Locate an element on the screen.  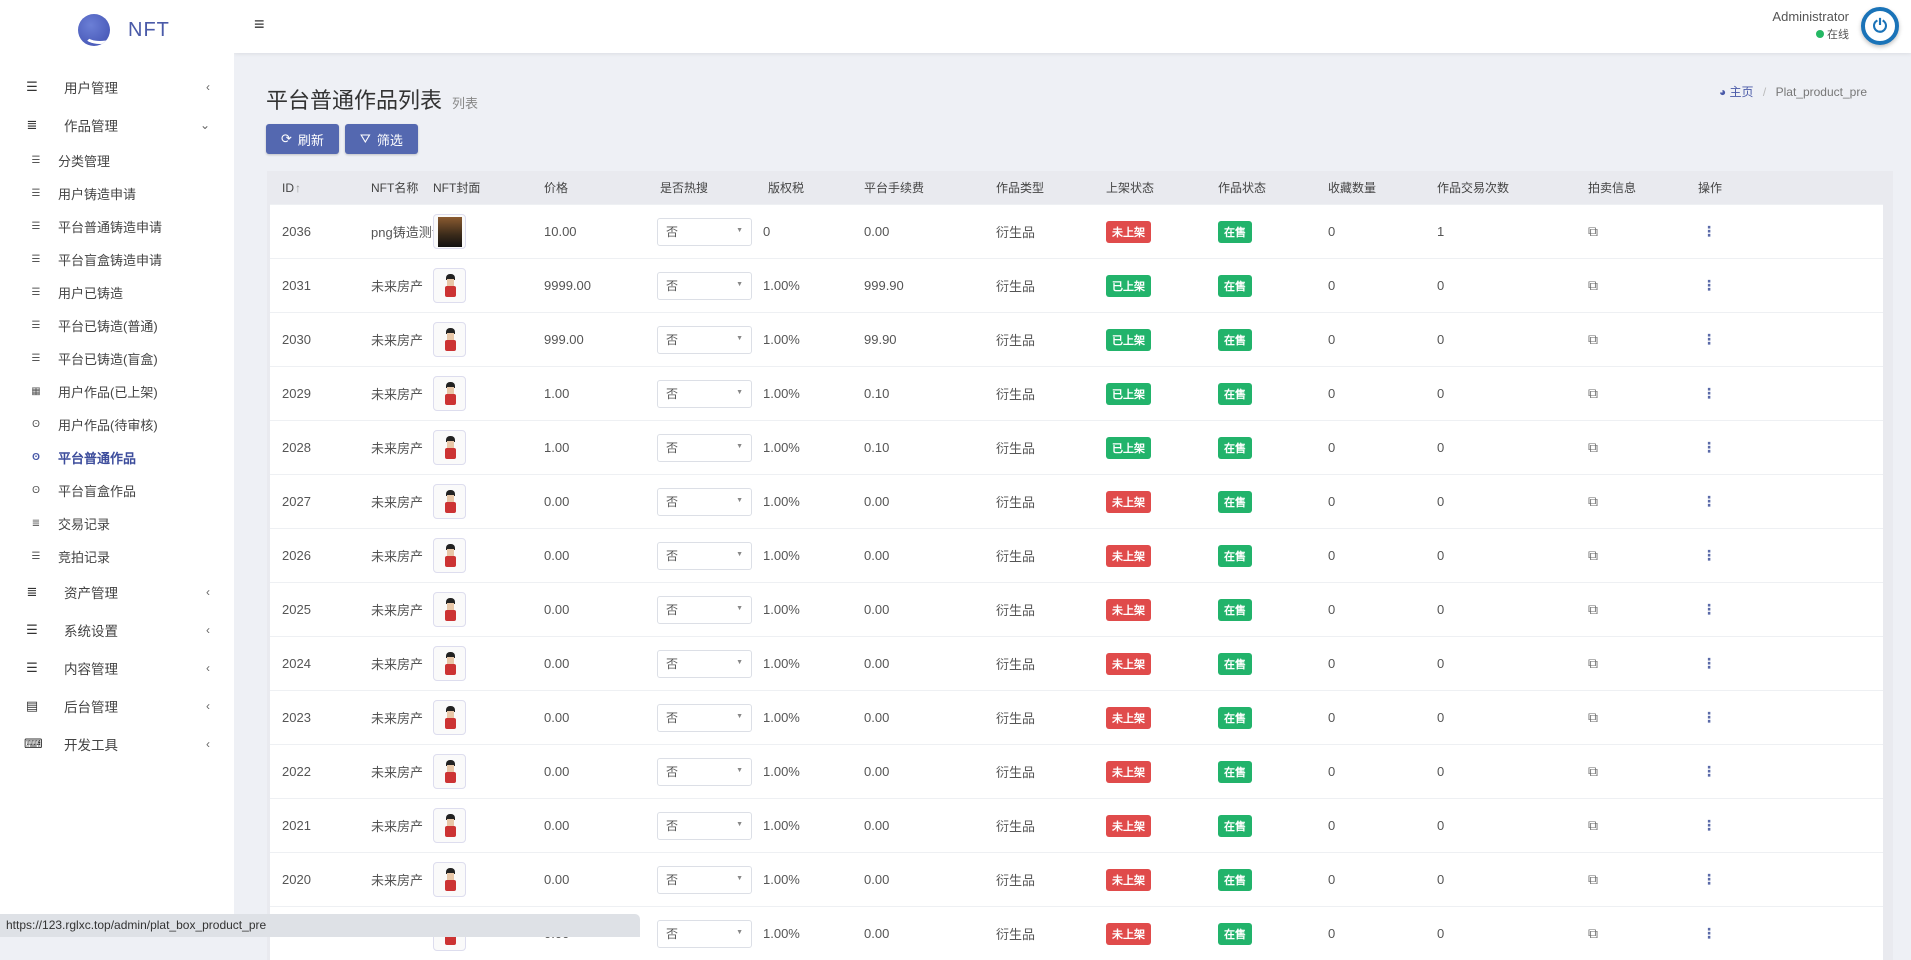
sidebar-subitem: ▦ 用户作品(已上架) is located at coordinates (117, 391).